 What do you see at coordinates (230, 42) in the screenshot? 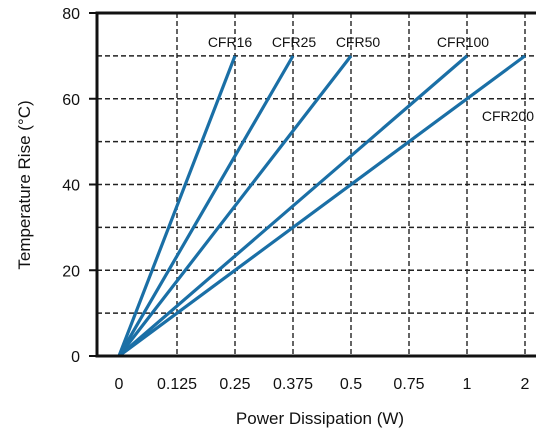
I see `series-label-cfr16: CFR16` at bounding box center [230, 42].